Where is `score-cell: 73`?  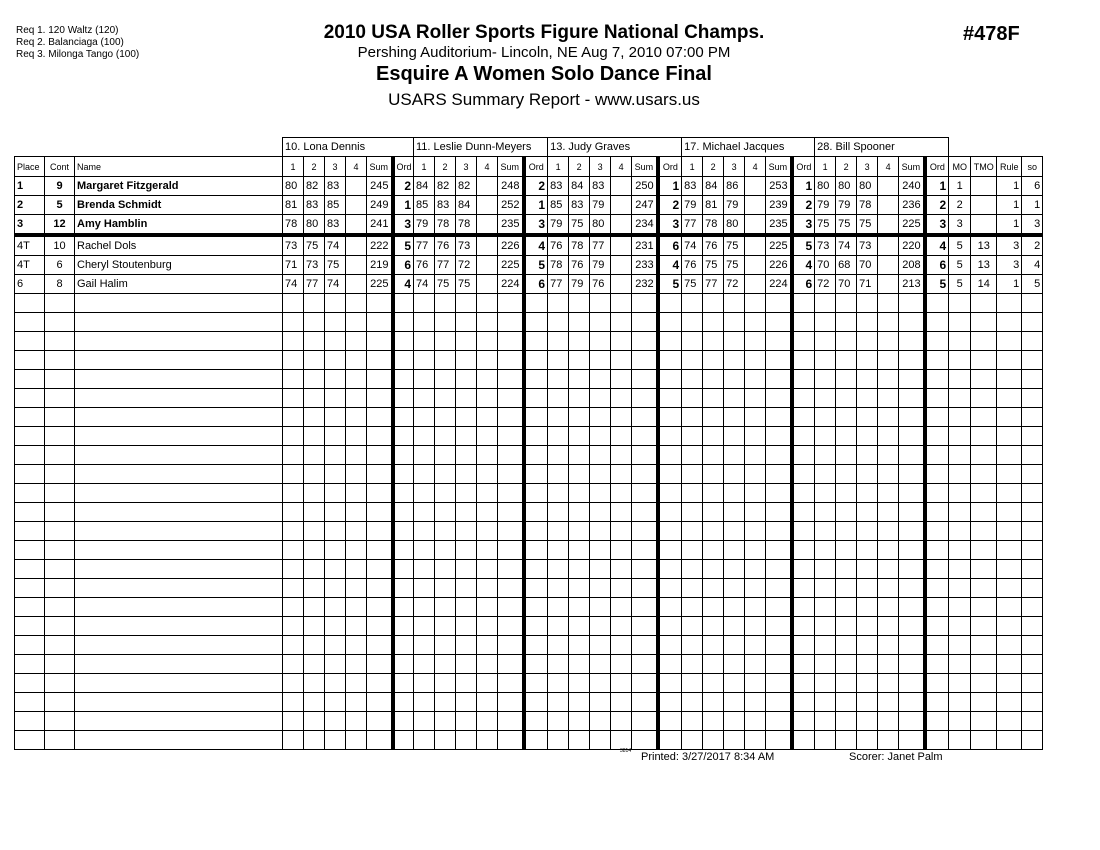 score-cell: 73 is located at coordinates (825, 245).